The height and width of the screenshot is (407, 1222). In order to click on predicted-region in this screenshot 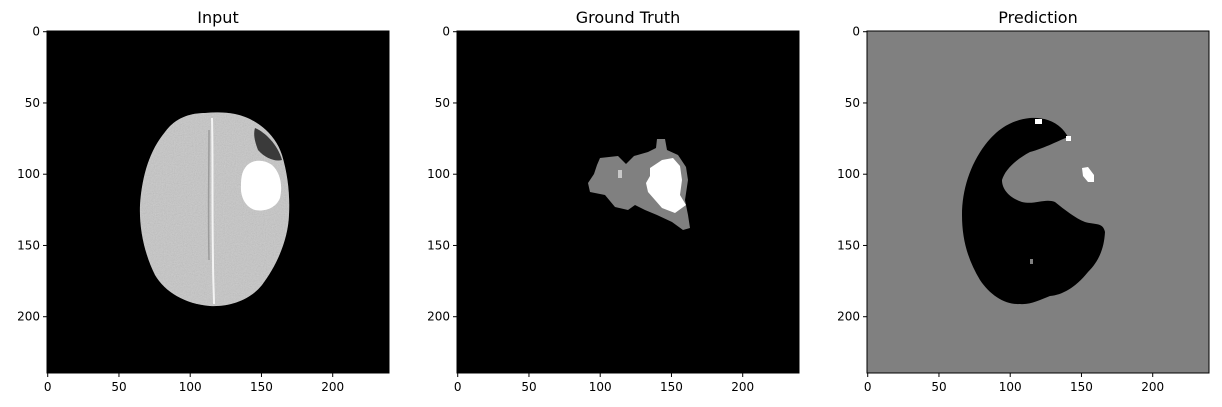, I will do `click(1033, 211)`.